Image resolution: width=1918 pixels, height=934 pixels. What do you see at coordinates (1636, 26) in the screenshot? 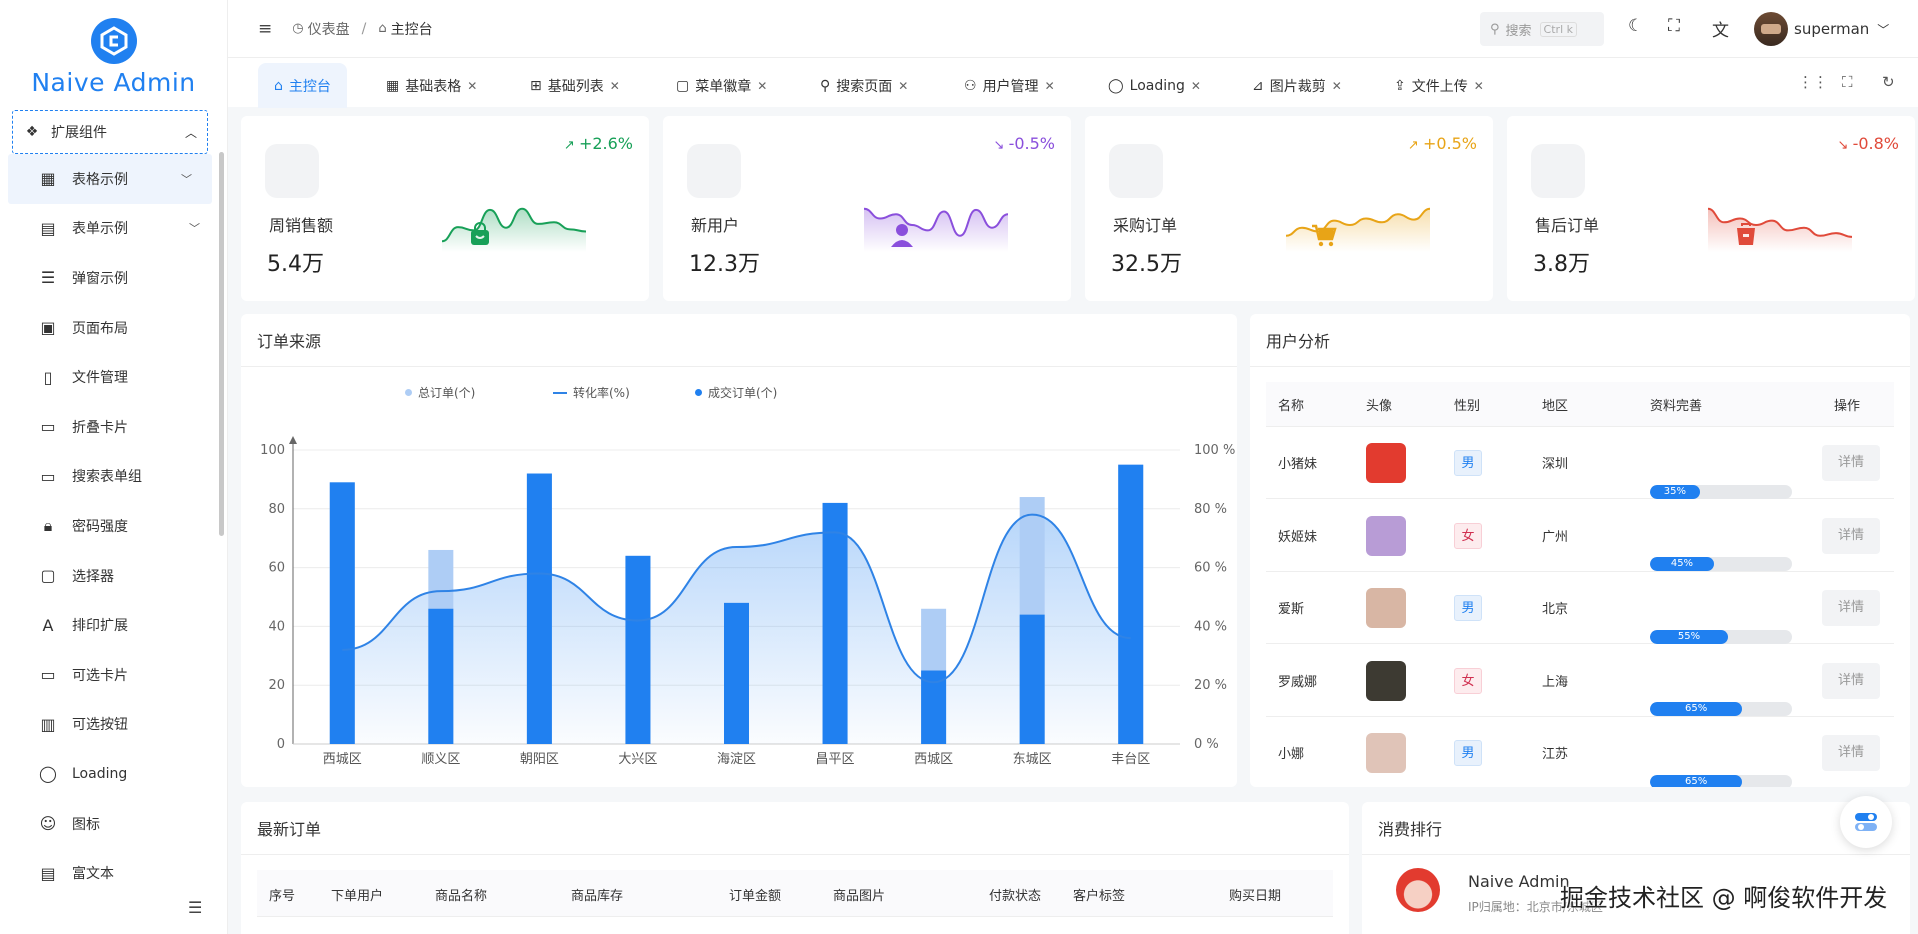
I see `moon-icon: ☾` at bounding box center [1636, 26].